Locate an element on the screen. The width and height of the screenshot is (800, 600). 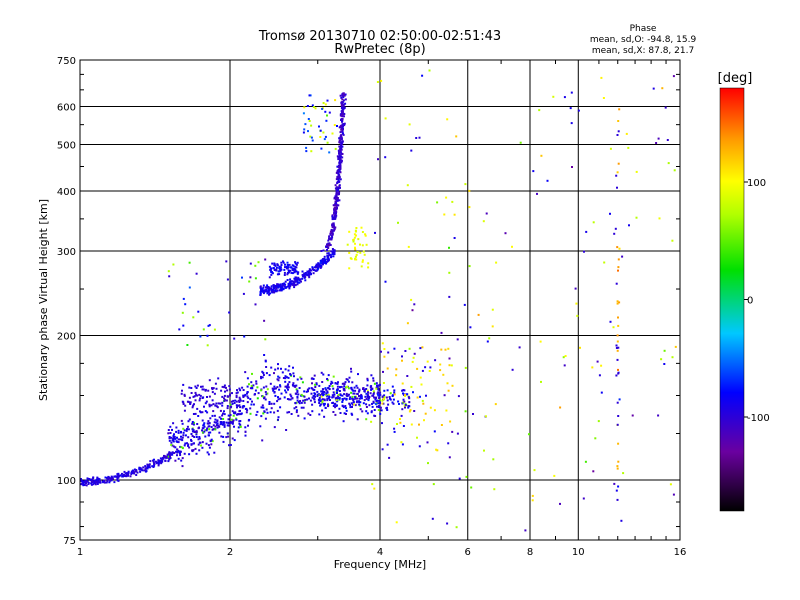
x-tick-label: 2 is located at coordinates (230, 552).